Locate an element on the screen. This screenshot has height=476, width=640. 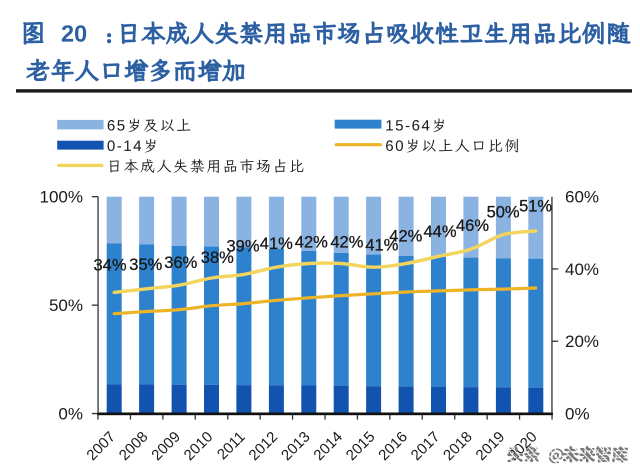
svg-text: 39% is located at coordinates (242, 246).